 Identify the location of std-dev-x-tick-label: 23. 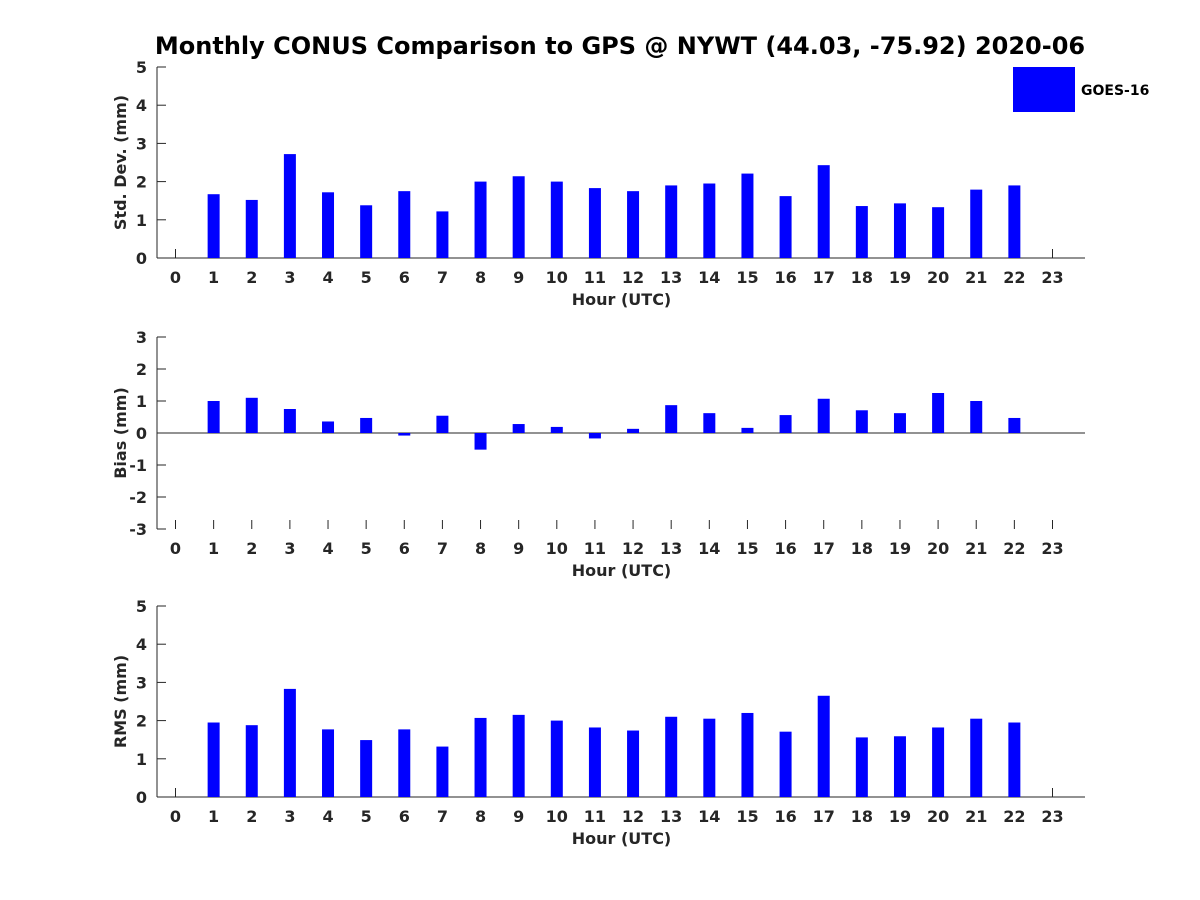
(1052, 277).